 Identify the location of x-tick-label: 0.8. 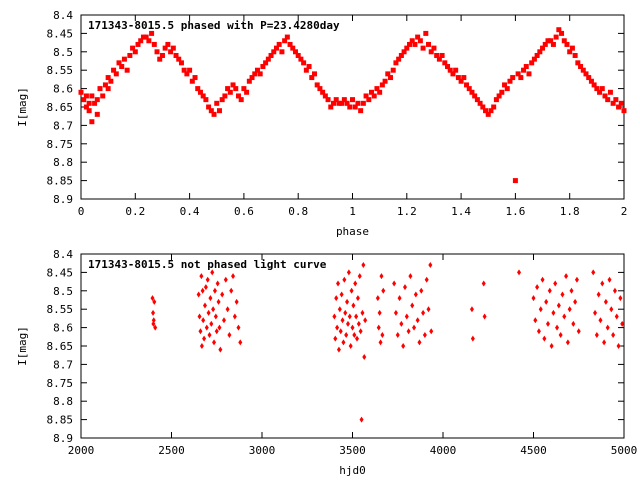
(298, 211).